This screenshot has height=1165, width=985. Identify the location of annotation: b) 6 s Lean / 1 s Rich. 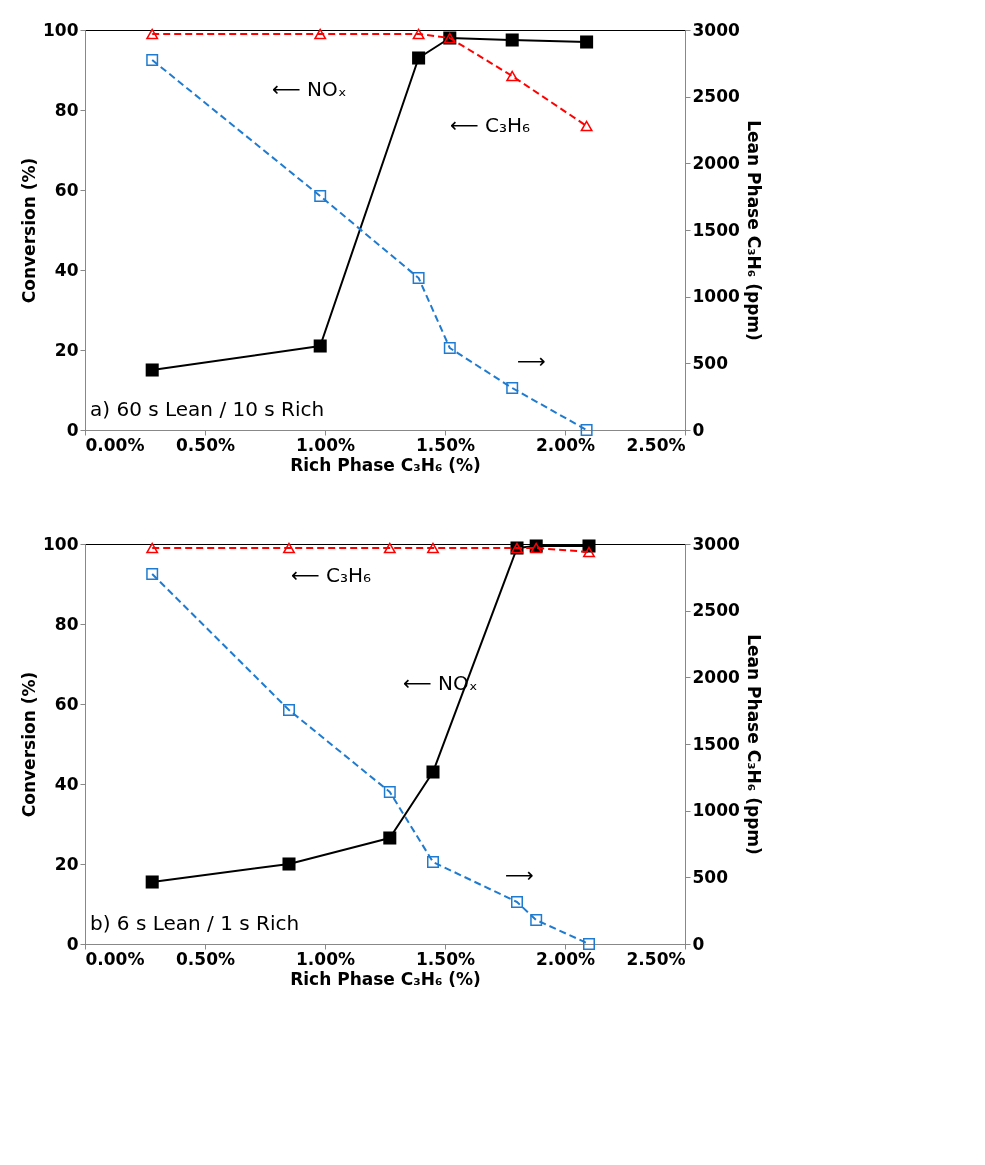
(195, 923).